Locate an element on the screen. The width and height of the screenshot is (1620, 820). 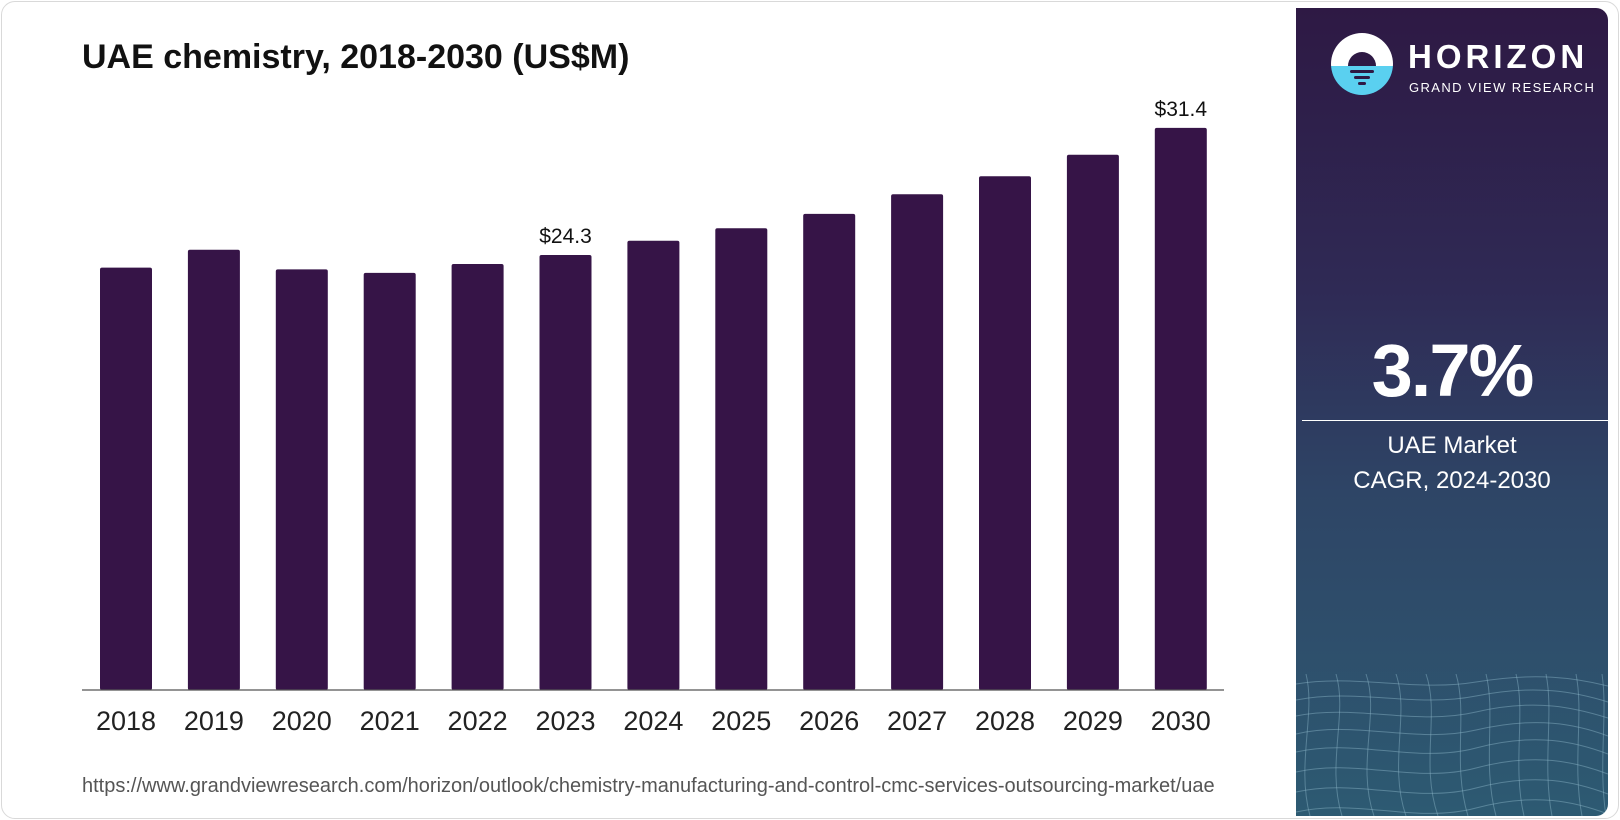
bar-2020 is located at coordinates (301, 479).